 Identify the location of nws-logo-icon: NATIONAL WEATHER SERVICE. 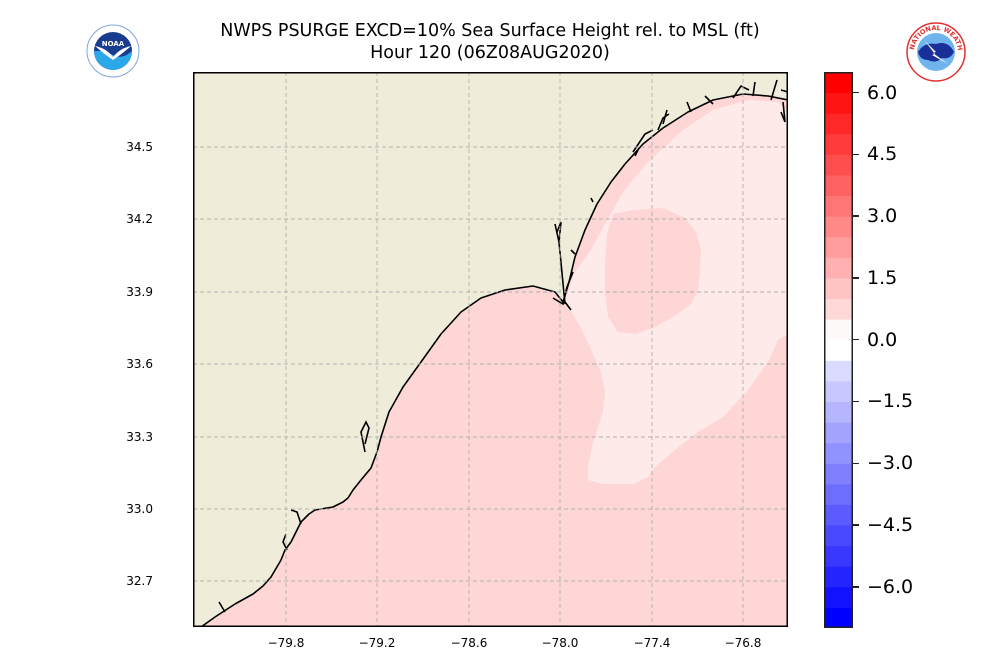
(936, 52).